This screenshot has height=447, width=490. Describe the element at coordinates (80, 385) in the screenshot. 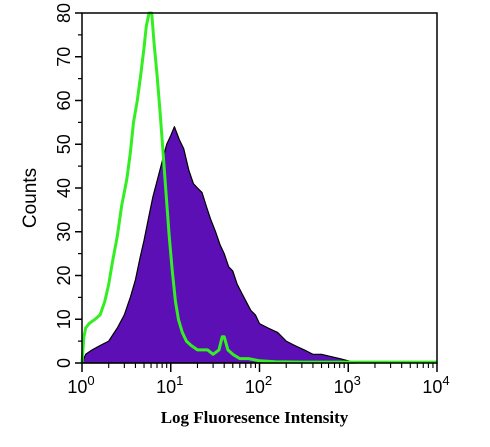

I see `x-tick-label: 10⁰` at that location.